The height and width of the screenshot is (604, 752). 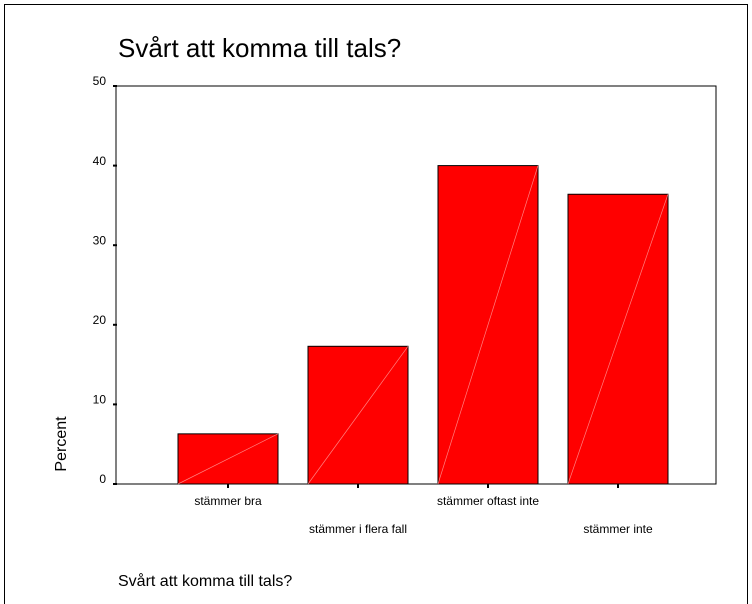 What do you see at coordinates (618, 529) in the screenshot?
I see `x-tick-label: stämmer inte` at bounding box center [618, 529].